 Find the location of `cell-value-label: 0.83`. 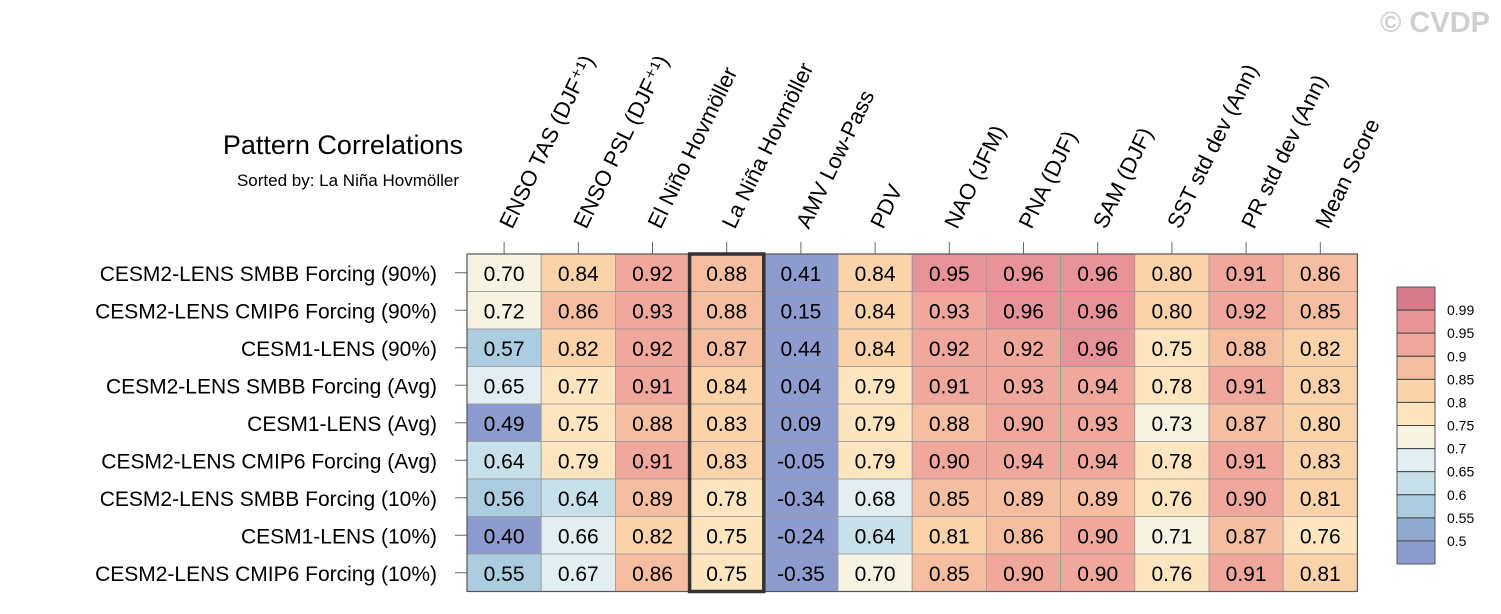

cell-value-label: 0.83 is located at coordinates (726, 461).